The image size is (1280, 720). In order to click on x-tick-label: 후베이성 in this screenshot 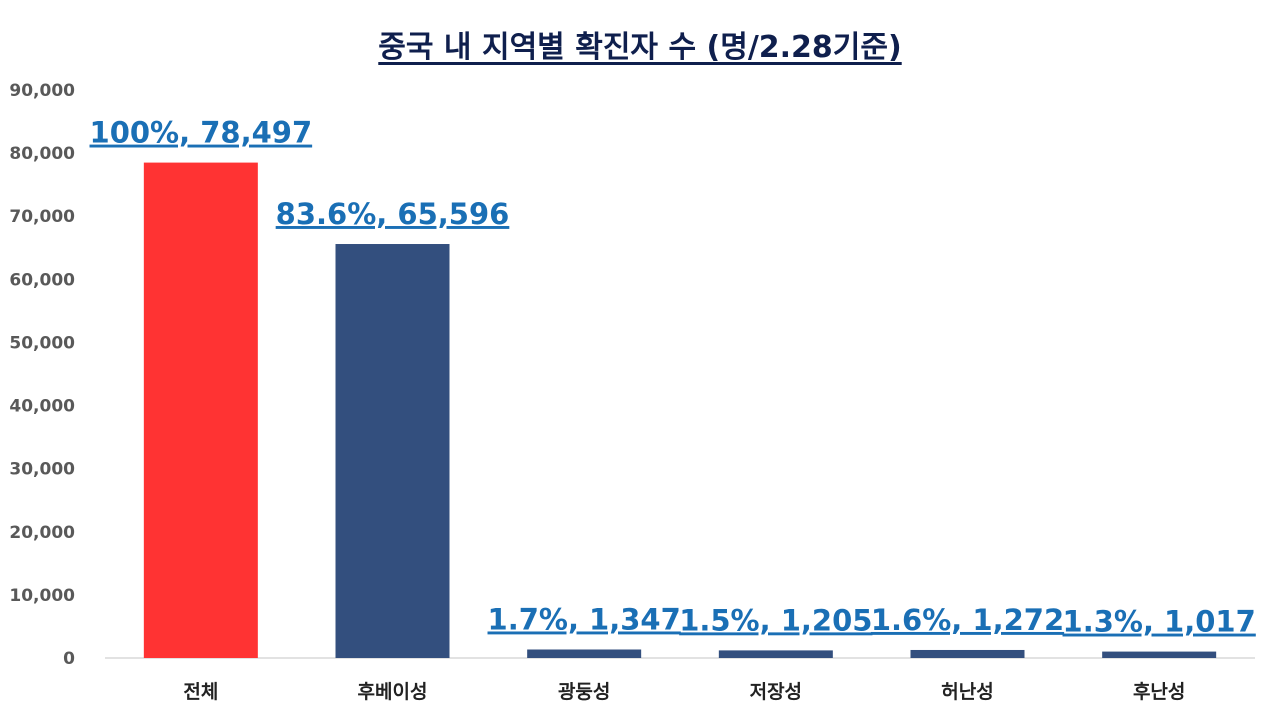, I will do `click(393, 692)`.